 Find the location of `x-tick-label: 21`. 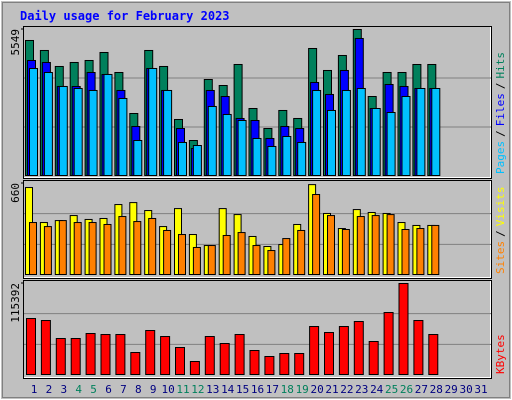

x-tick-label: 21 is located at coordinates (331, 389).